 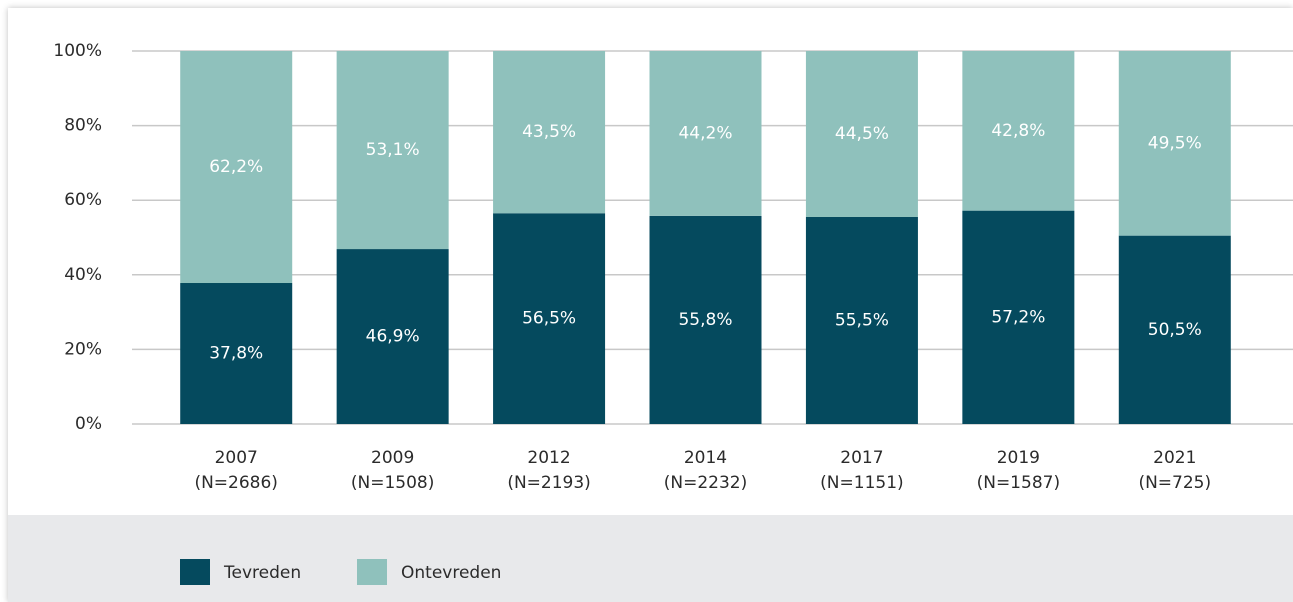 I want to click on data-label: 50,5%, so click(x=1175, y=330).